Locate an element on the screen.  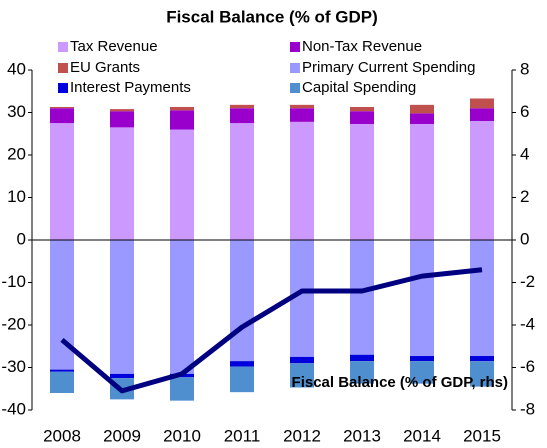
x-tick-label: 2015 is located at coordinates (482, 435).